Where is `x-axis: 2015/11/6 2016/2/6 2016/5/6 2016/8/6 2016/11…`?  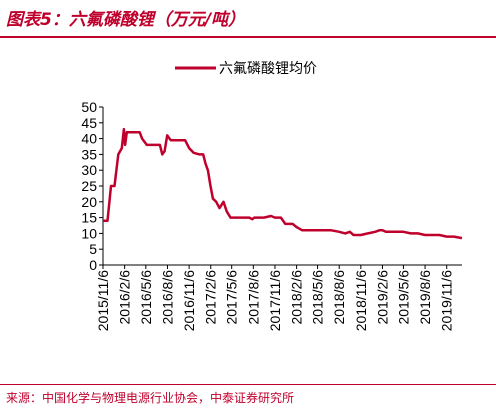
x-axis: 2015/11/6 2016/2/6 2016/5/6 2016/8/6 2016/11… is located at coordinates (278, 297).